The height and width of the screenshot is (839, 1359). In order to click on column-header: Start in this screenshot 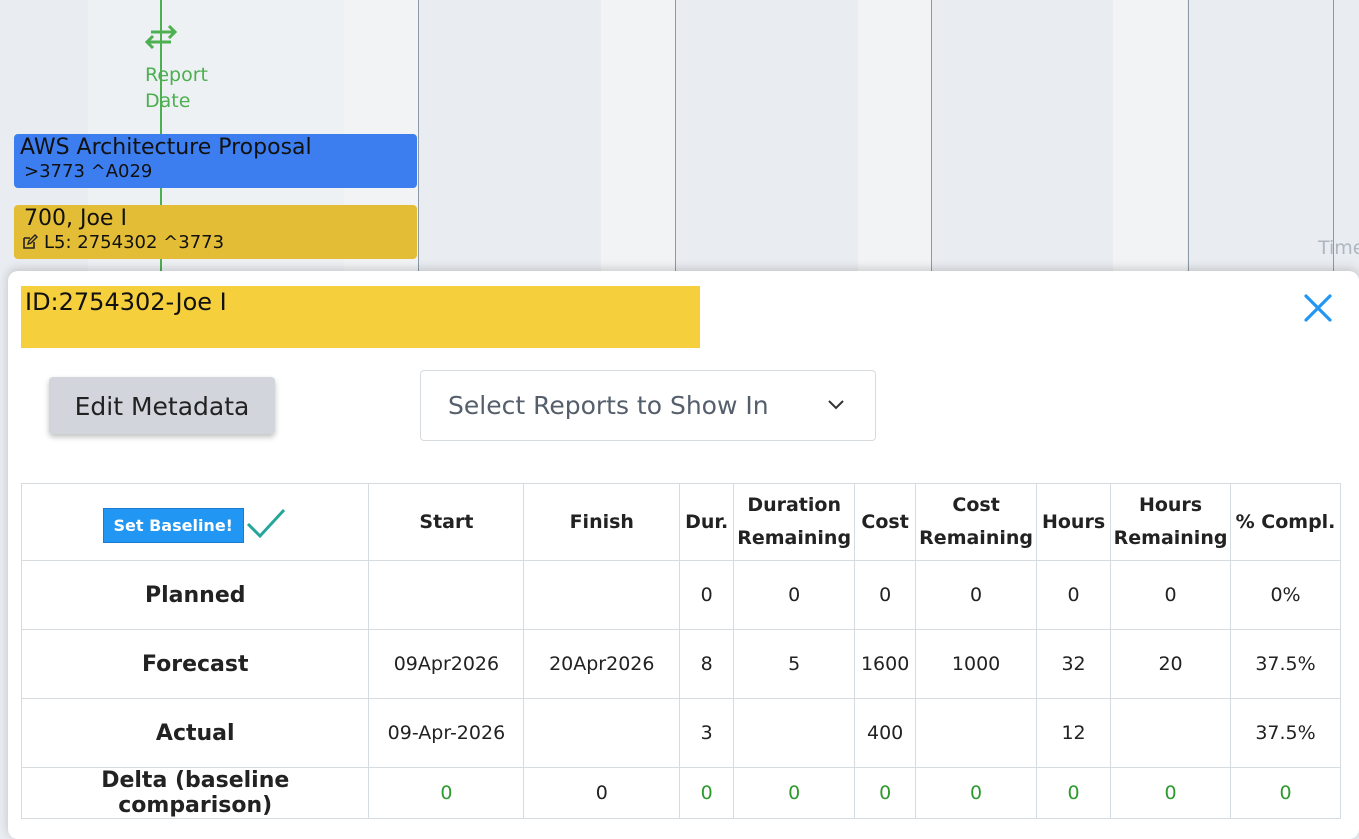, I will do `click(446, 522)`.